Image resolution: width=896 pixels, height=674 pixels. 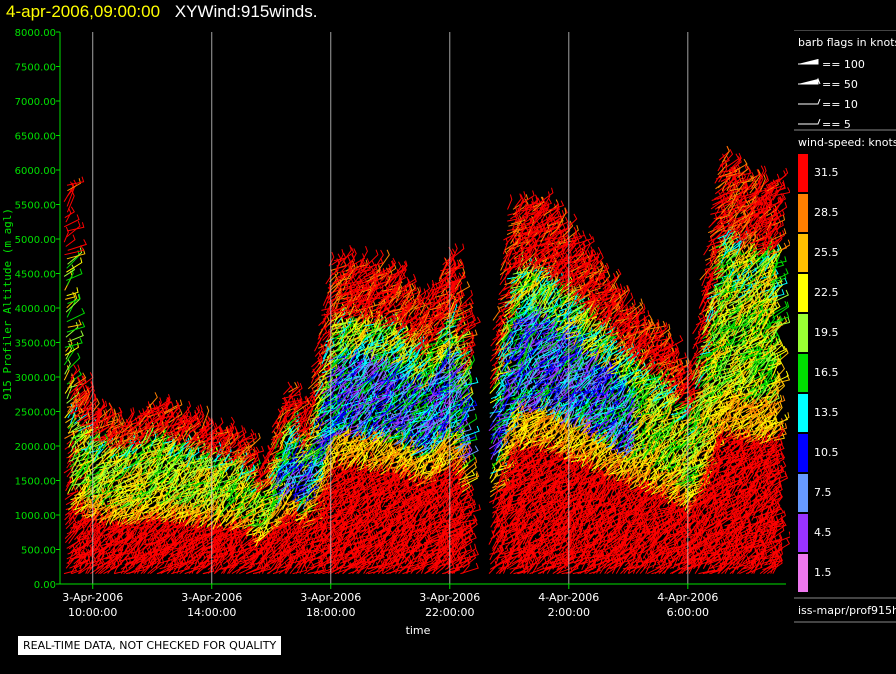 I want to click on title-date: 4-apr-2006,09:00:00, so click(x=83, y=11).